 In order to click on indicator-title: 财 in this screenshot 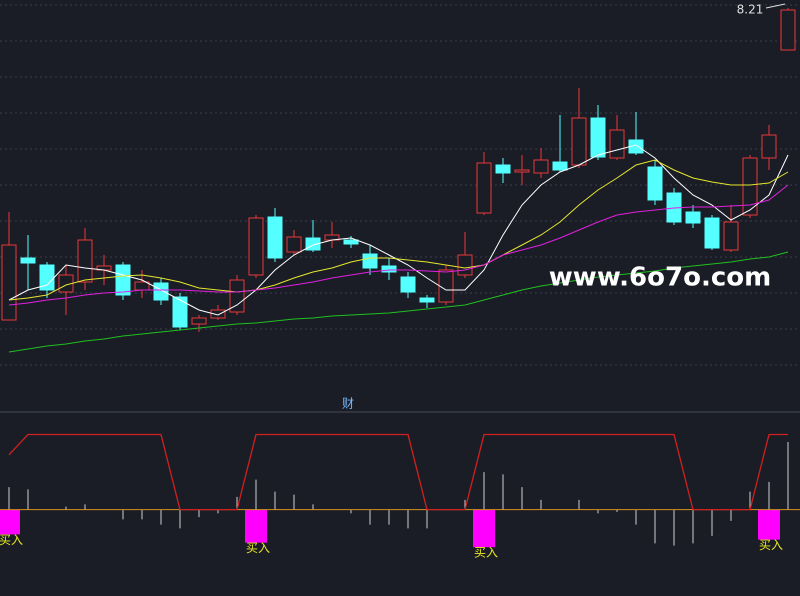, I will do `click(348, 404)`.